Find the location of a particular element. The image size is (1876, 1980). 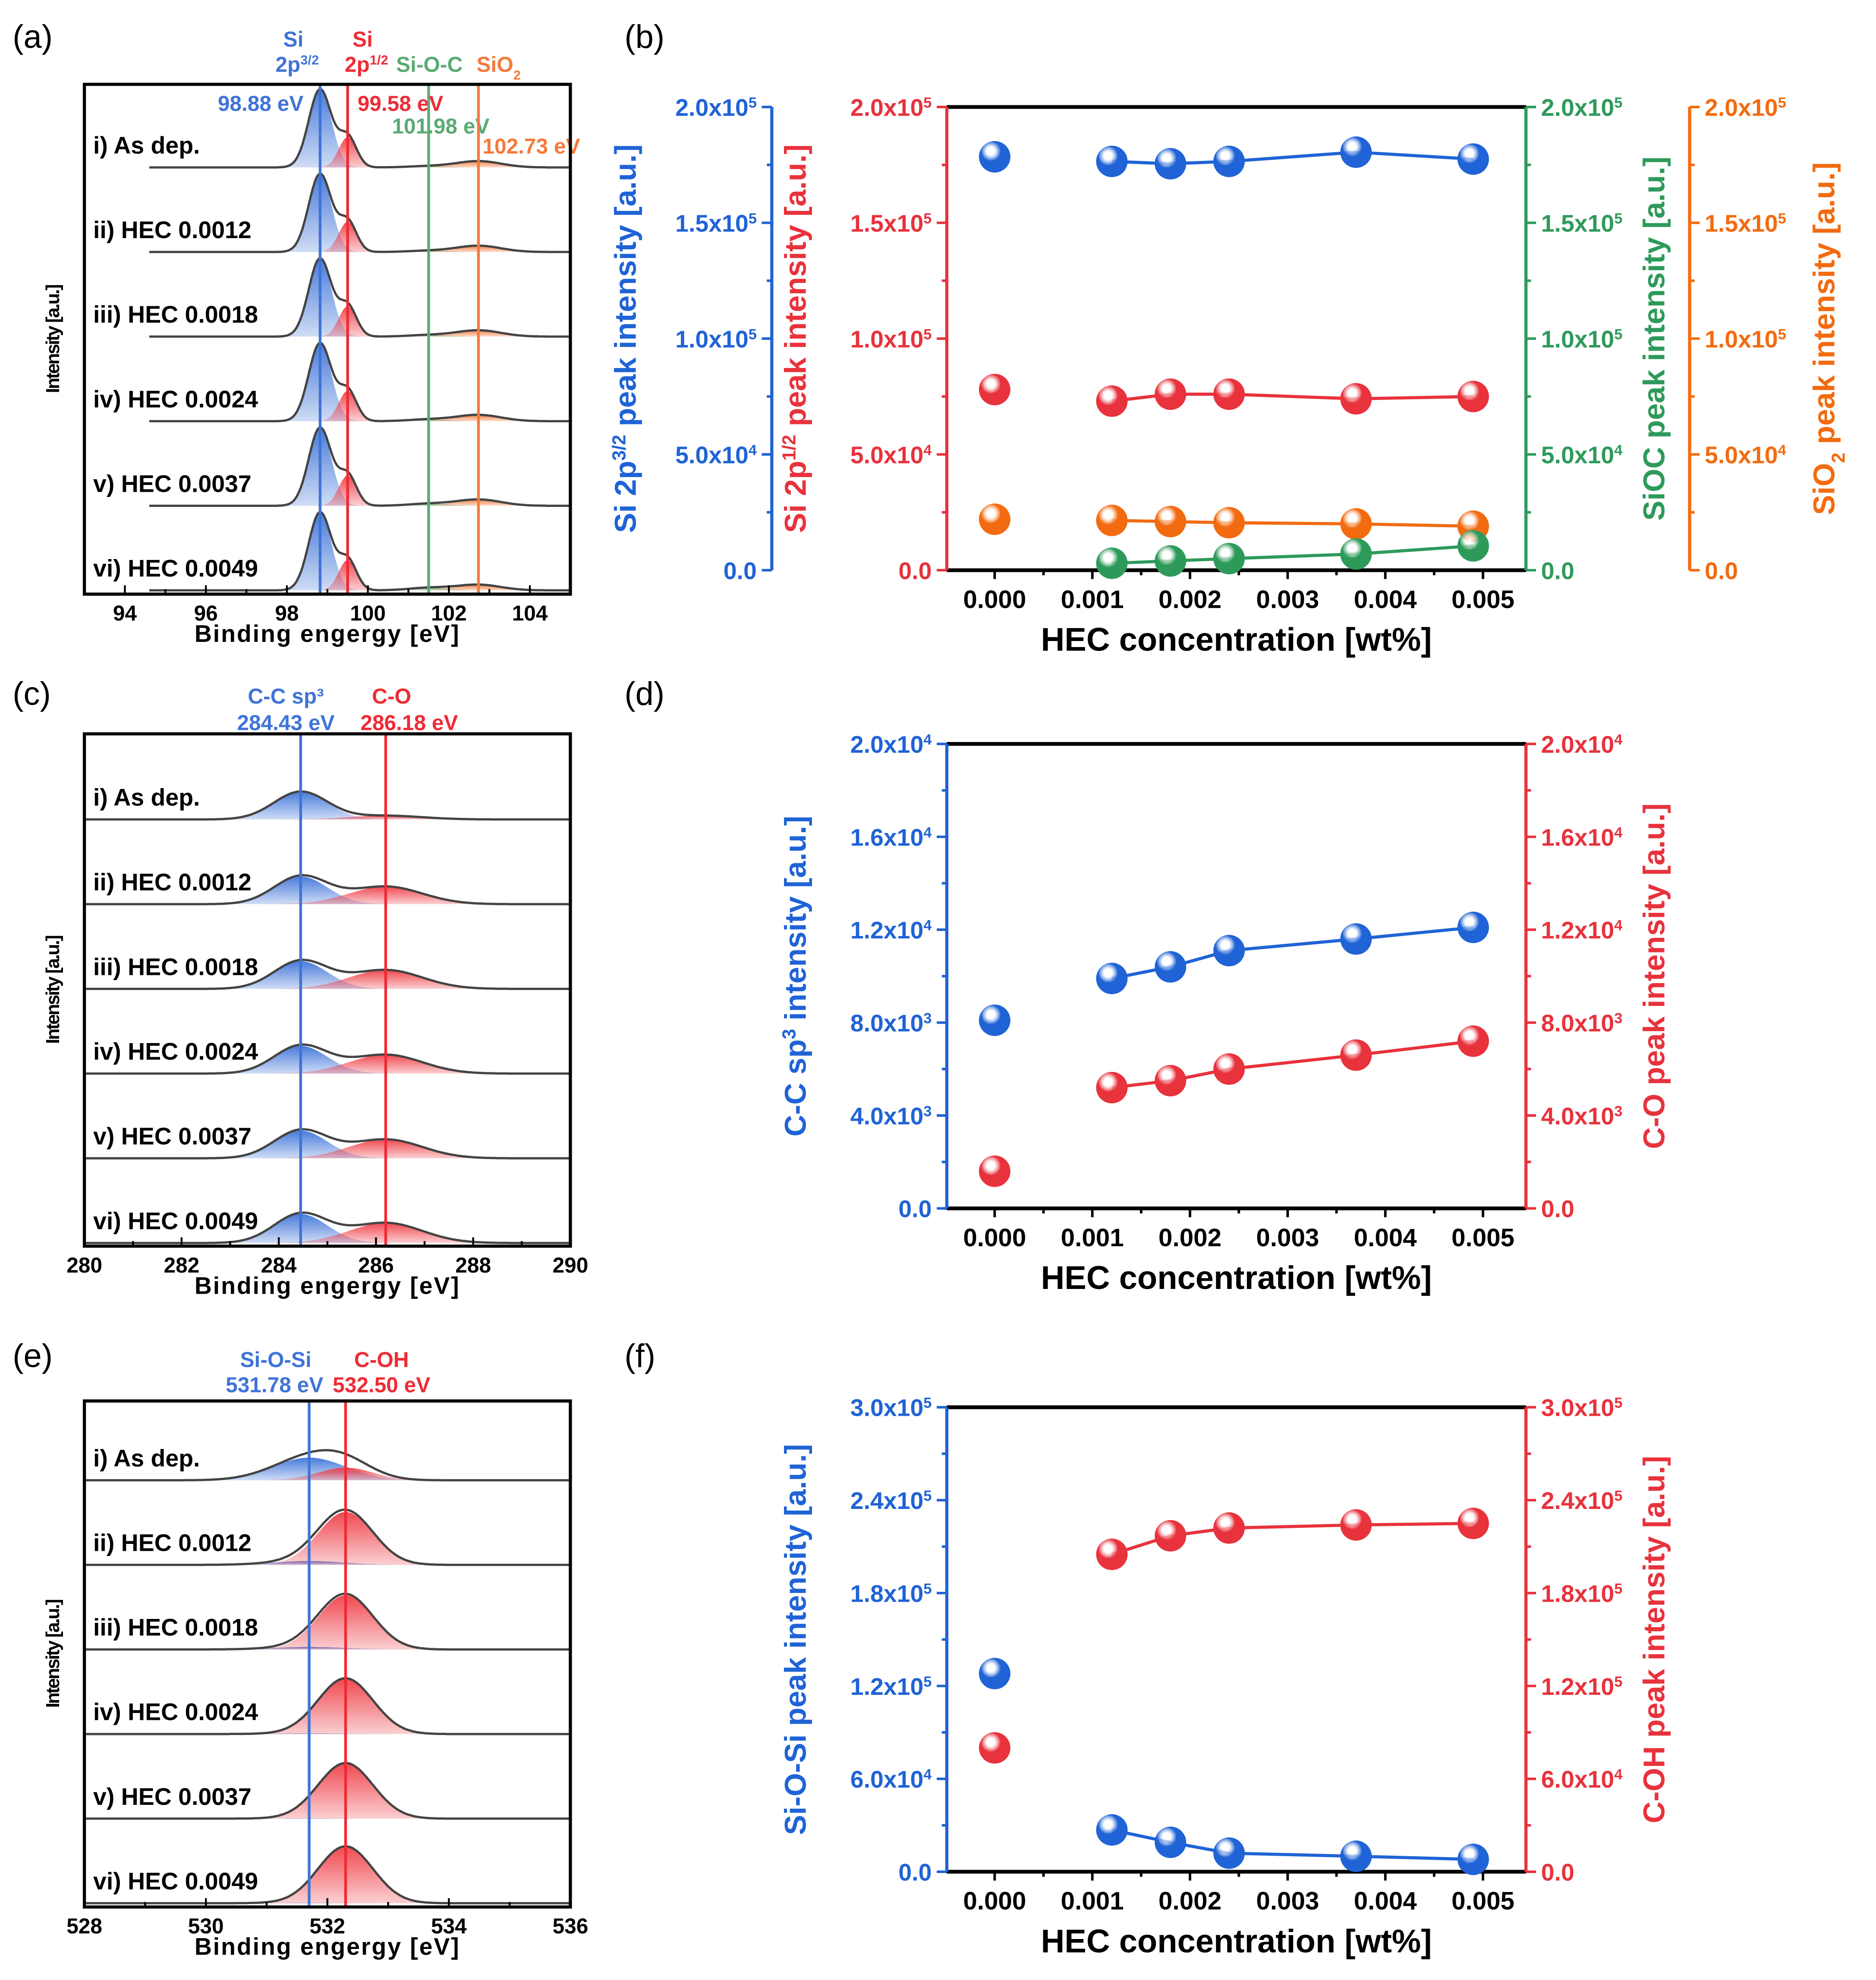

y-axis-title: SiOC peak intensity [a.u.] is located at coordinates (1654, 339).